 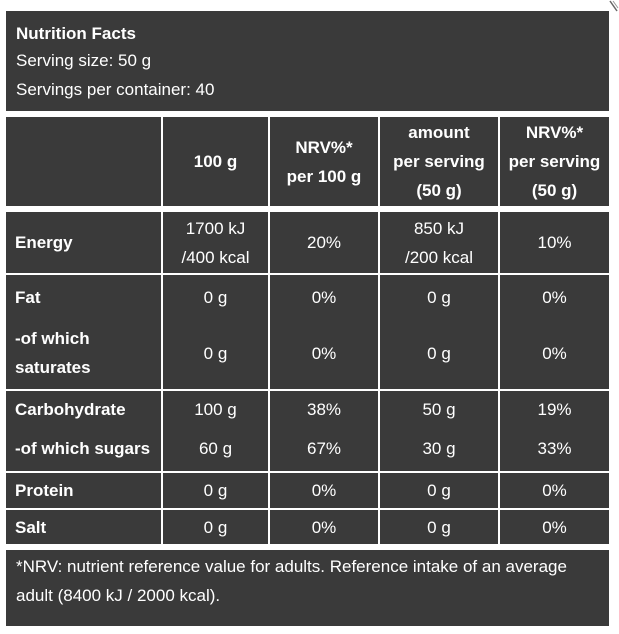 What do you see at coordinates (614, 6) in the screenshot?
I see `corner-bracket-icon` at bounding box center [614, 6].